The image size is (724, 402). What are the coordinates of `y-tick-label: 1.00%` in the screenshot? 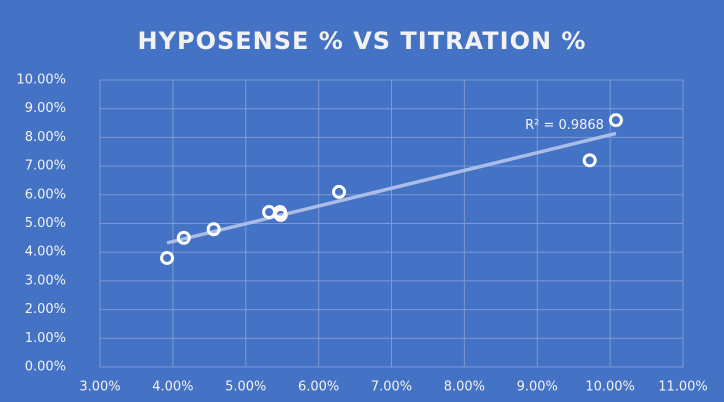 It's located at (45, 338).